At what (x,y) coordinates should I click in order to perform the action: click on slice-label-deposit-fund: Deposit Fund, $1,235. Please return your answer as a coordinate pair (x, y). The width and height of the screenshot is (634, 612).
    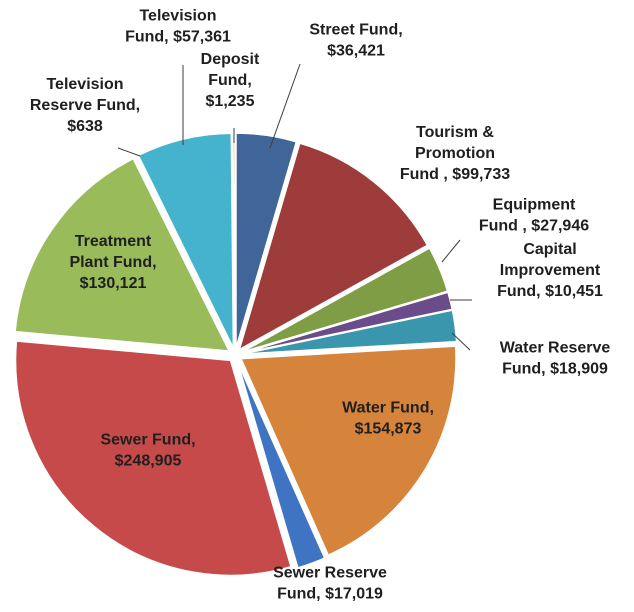
    Looking at the image, I should click on (230, 80).